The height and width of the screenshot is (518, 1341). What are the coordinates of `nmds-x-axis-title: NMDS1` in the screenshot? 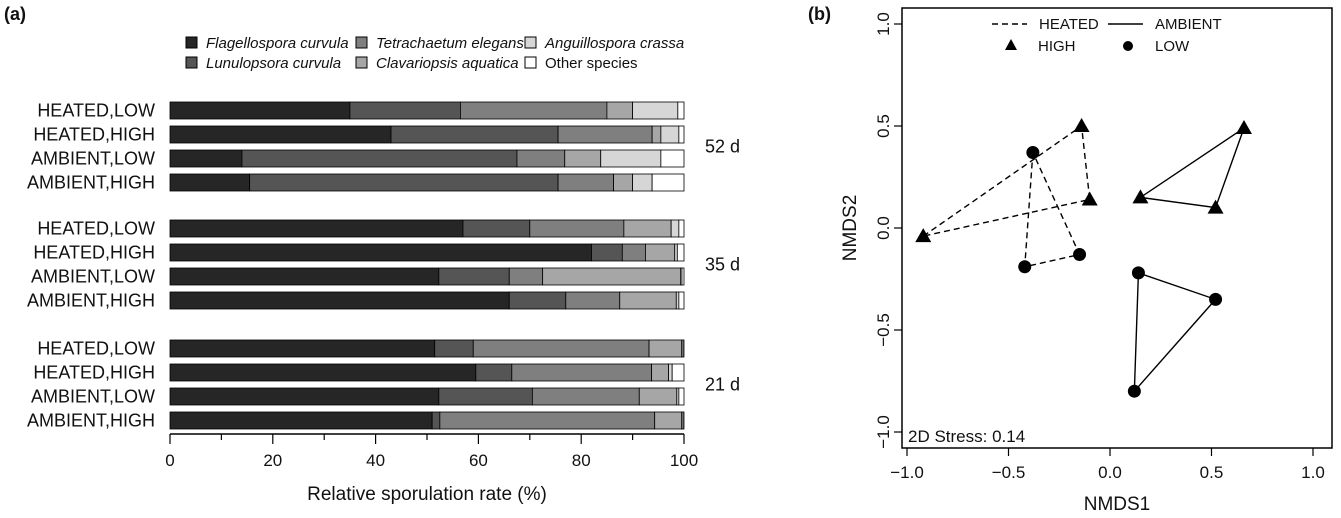 It's located at (1117, 504).